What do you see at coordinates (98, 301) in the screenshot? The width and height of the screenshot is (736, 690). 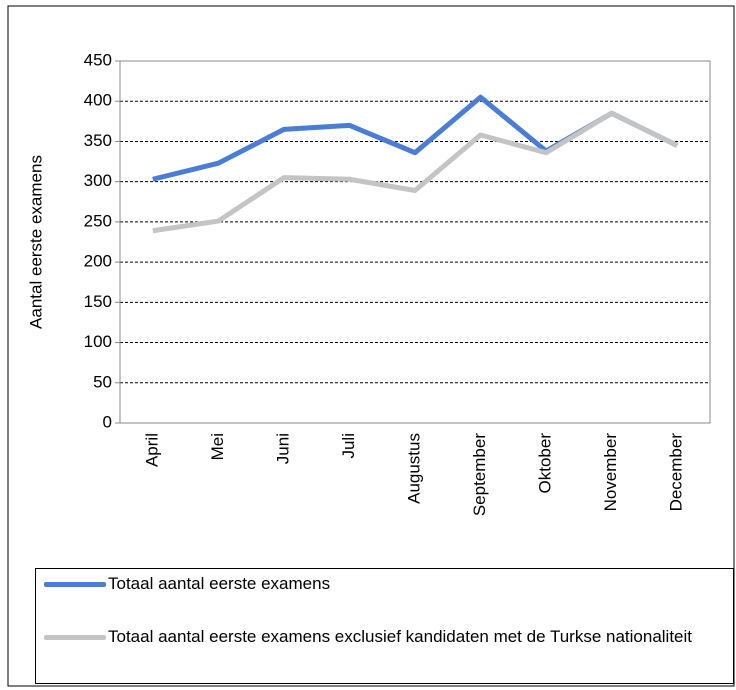 I see `y-tick-label: 150` at bounding box center [98, 301].